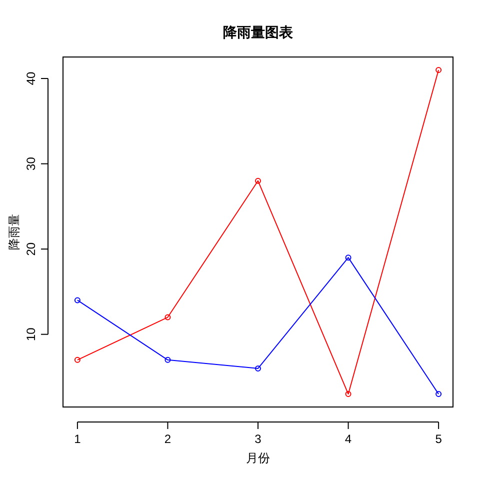  Describe the element at coordinates (258, 32) in the screenshot. I see `chart-title: 降雨量图表` at that location.